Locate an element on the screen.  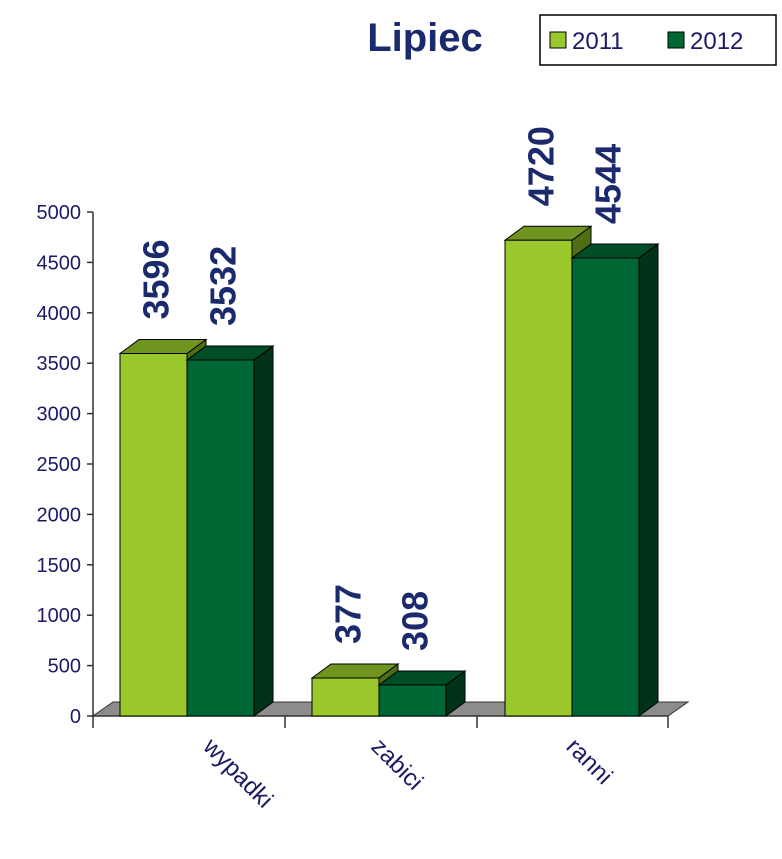
data-label: 3596 is located at coordinates (156, 279).